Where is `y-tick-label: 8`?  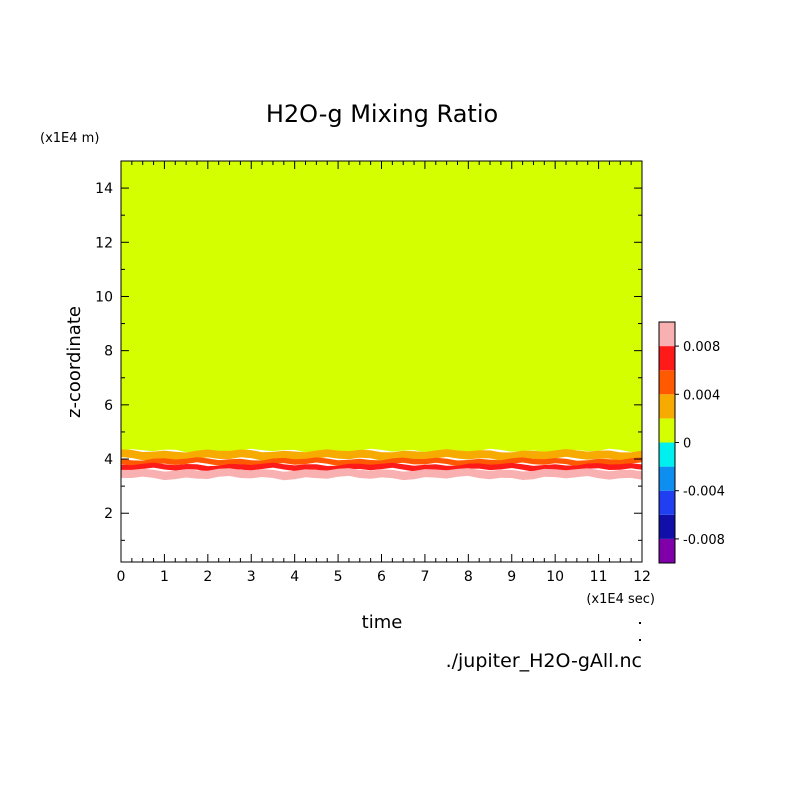 y-tick-label: 8 is located at coordinates (108, 352).